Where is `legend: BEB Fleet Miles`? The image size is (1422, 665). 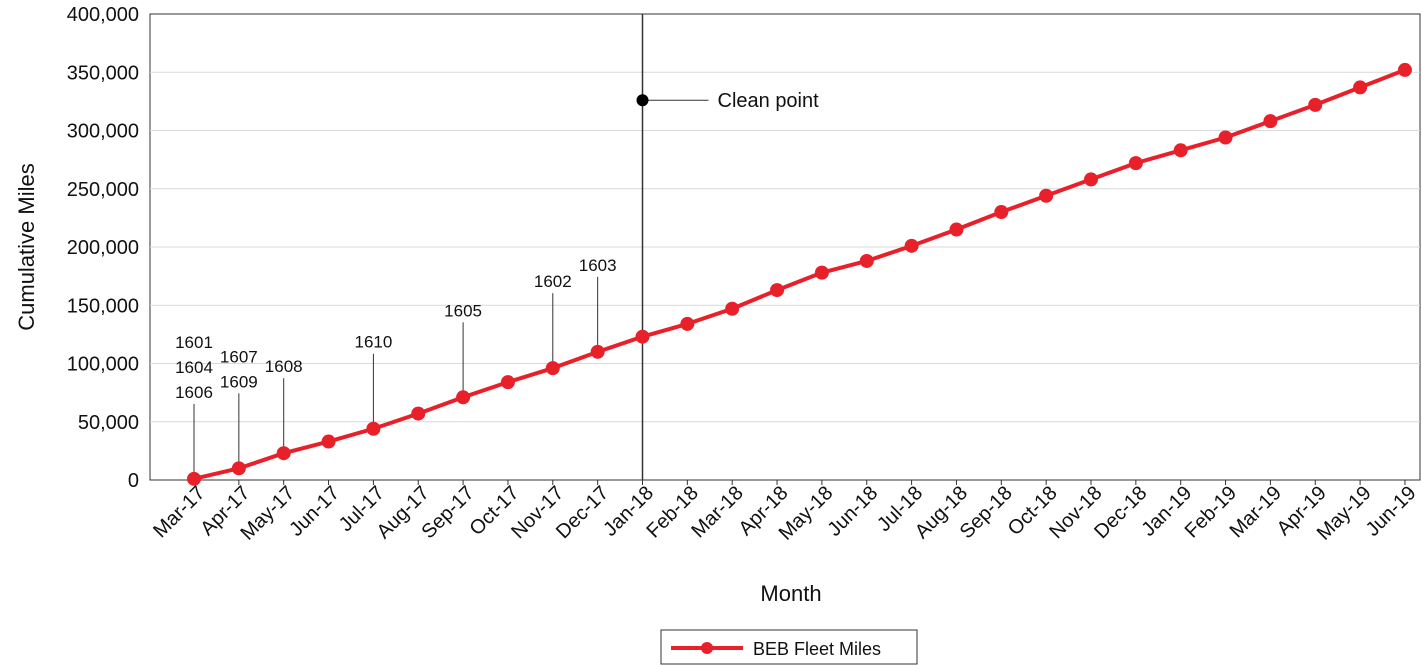
legend: BEB Fleet Miles is located at coordinates (789, 647).